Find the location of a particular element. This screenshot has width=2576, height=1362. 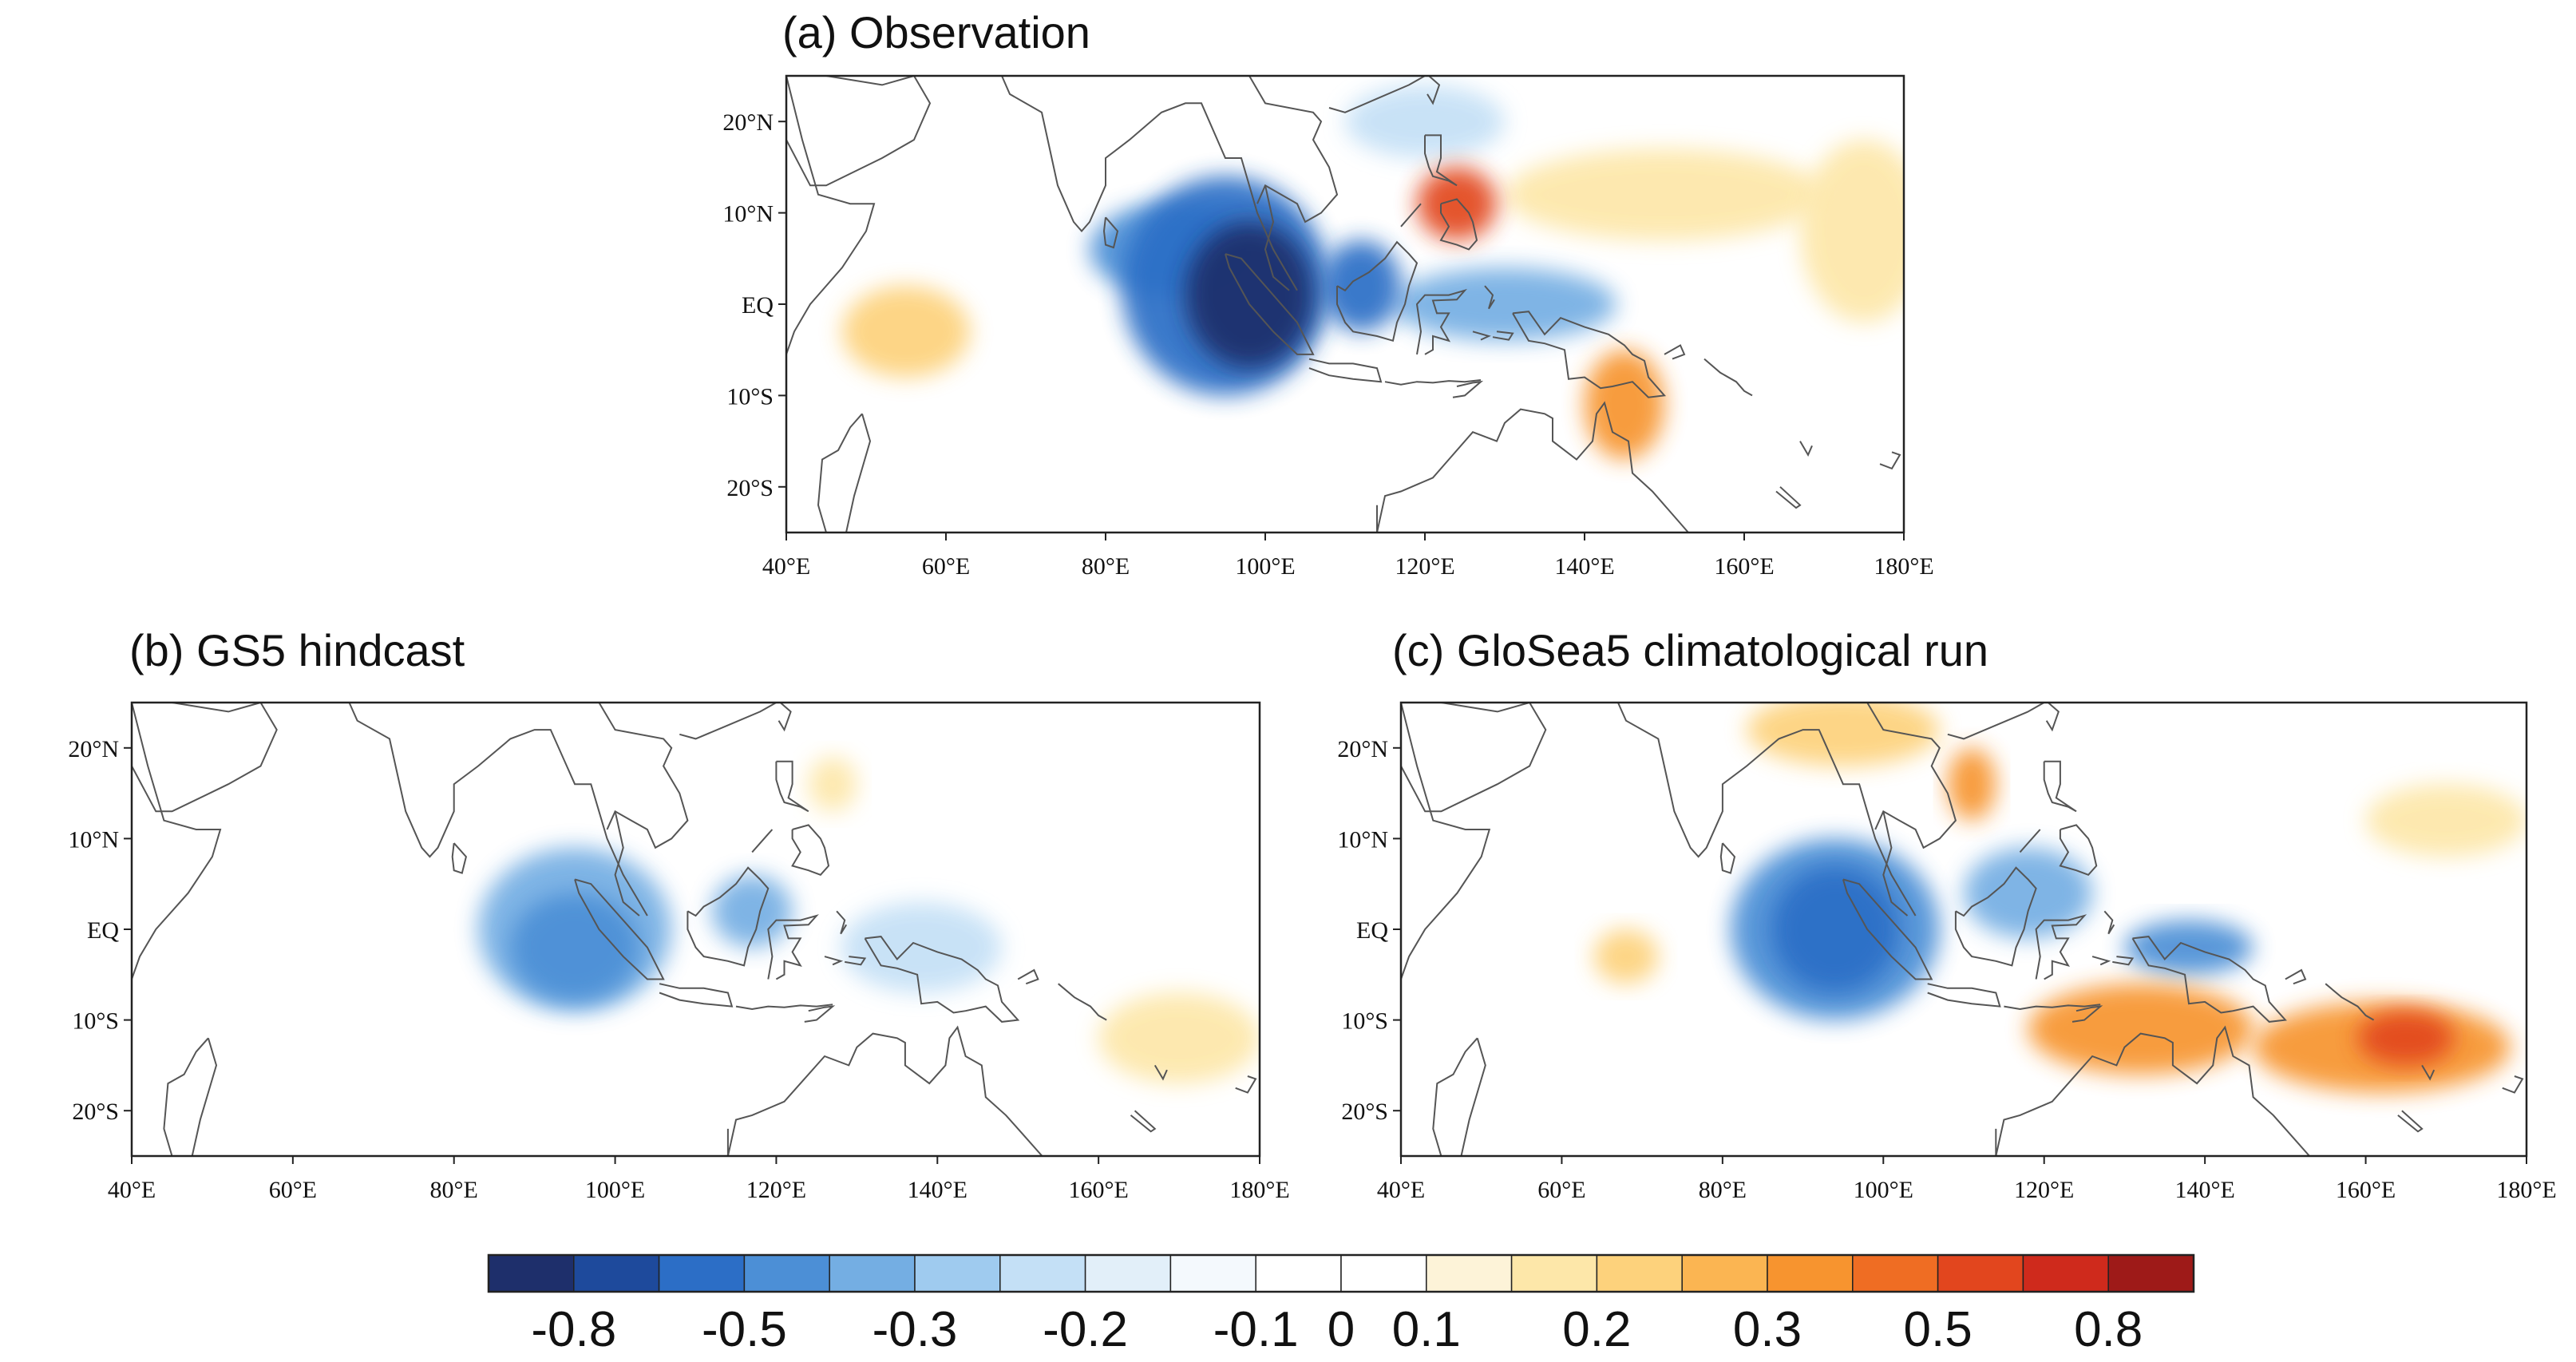

lon-tick-label: 160°E is located at coordinates (1744, 566).